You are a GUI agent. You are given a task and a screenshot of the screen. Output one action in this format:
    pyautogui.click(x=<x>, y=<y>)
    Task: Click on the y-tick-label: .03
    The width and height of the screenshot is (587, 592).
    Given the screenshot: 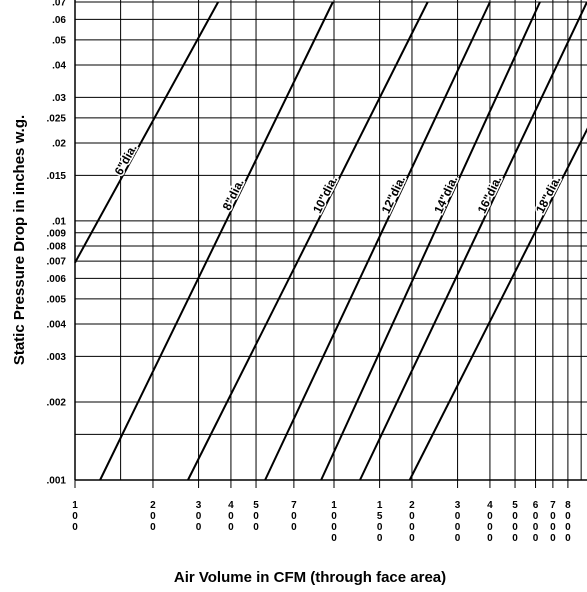 What is the action you would take?
    pyautogui.click(x=59, y=98)
    